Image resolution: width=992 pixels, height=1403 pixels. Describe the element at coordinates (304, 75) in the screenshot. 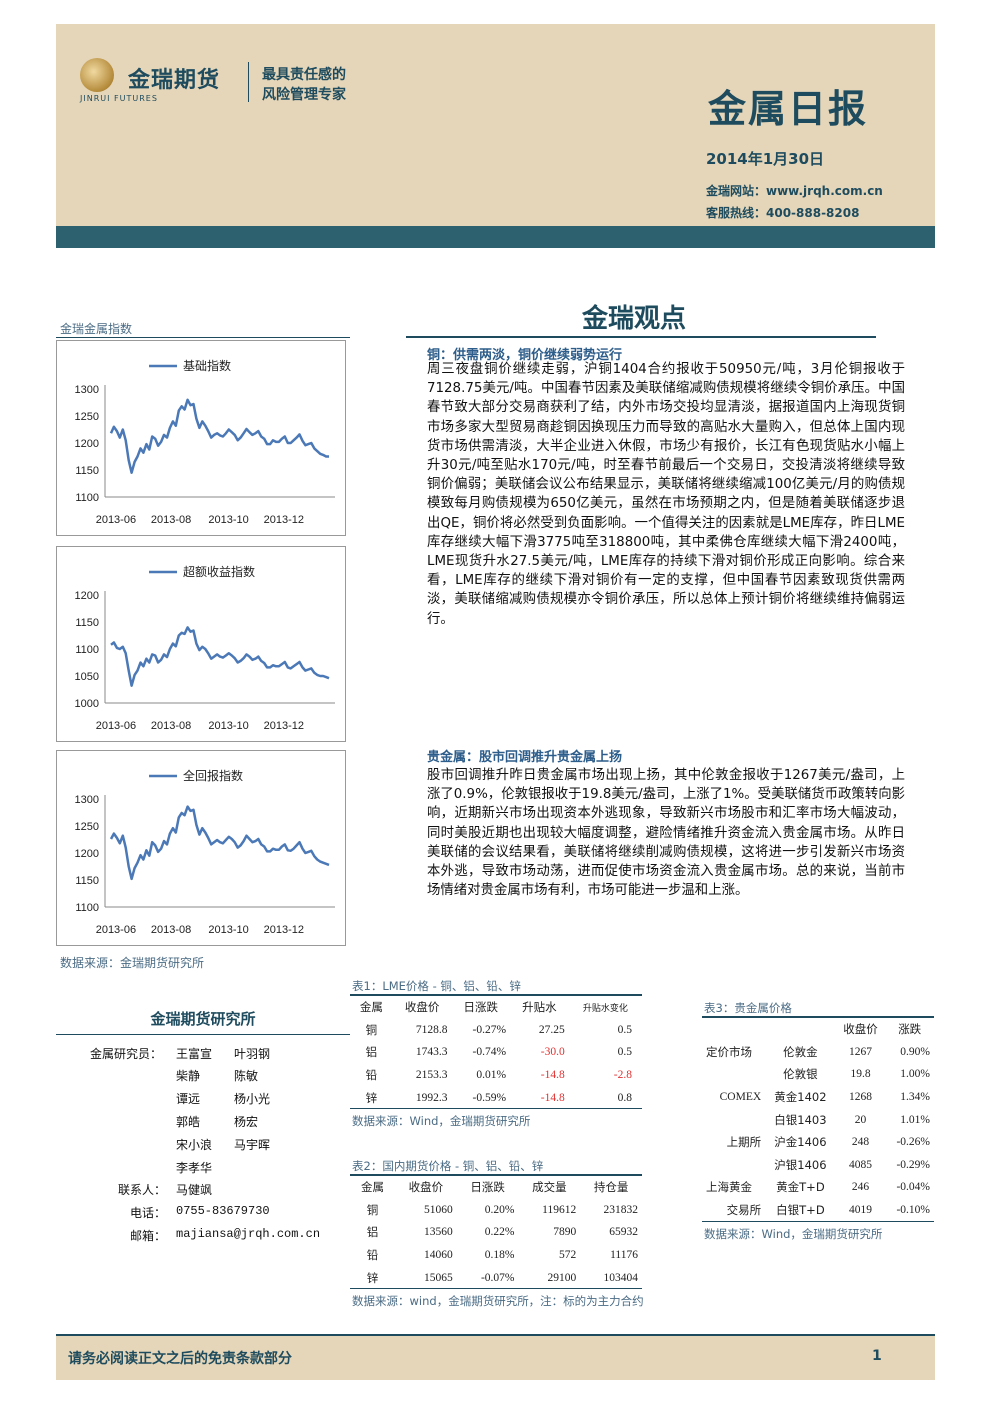

I see `slogan-line-1: 最具责任感的` at that location.